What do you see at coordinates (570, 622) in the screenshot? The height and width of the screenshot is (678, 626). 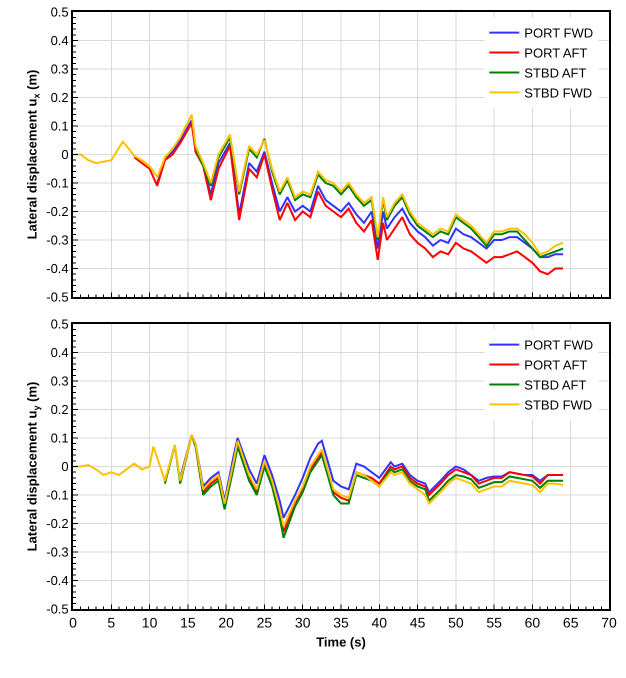 I see `x-tick-label: 65` at bounding box center [570, 622].